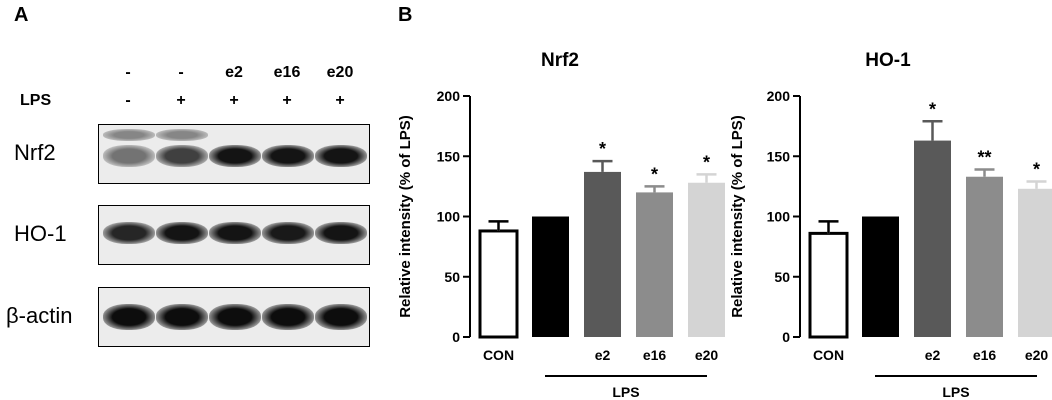  Describe the element at coordinates (452, 277) in the screenshot. I see `y-tick-label-0-1: 50` at that location.